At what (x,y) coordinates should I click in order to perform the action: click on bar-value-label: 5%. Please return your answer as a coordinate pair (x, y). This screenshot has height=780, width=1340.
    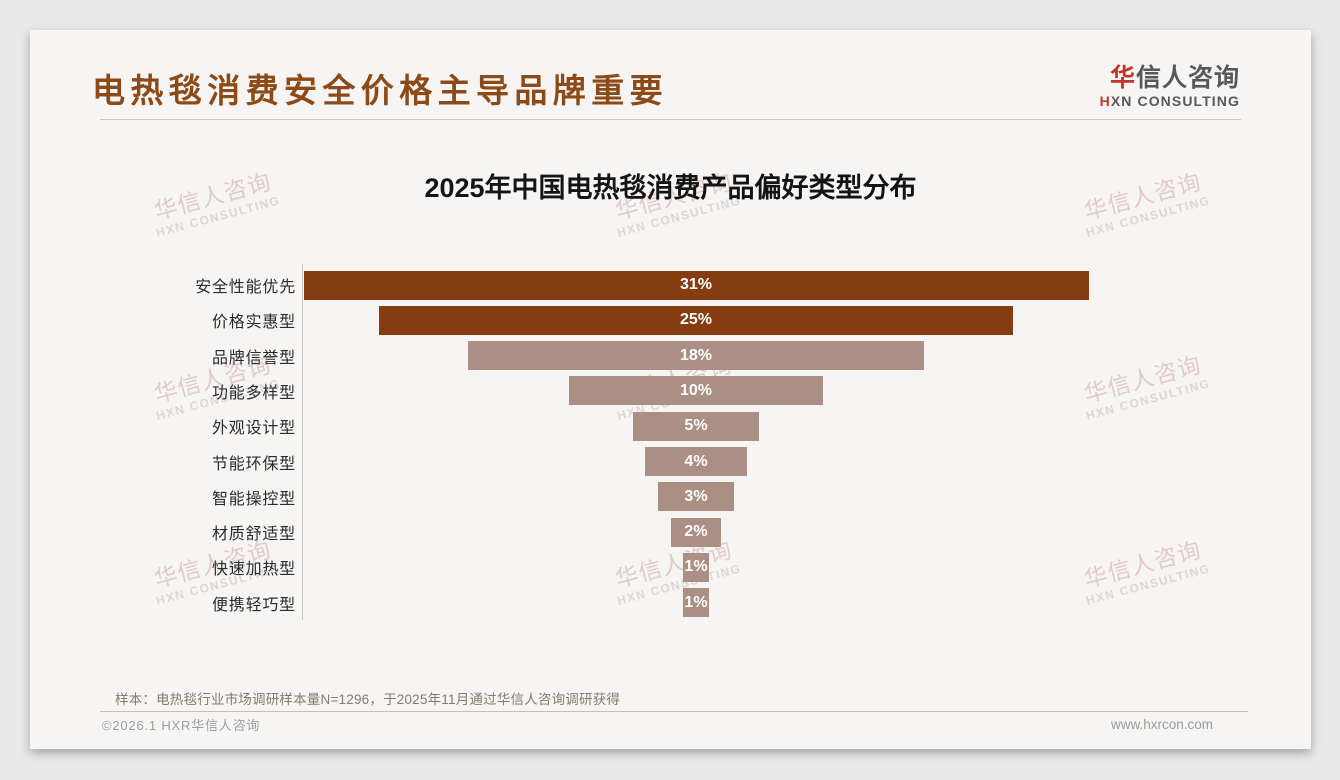
    Looking at the image, I should click on (696, 426).